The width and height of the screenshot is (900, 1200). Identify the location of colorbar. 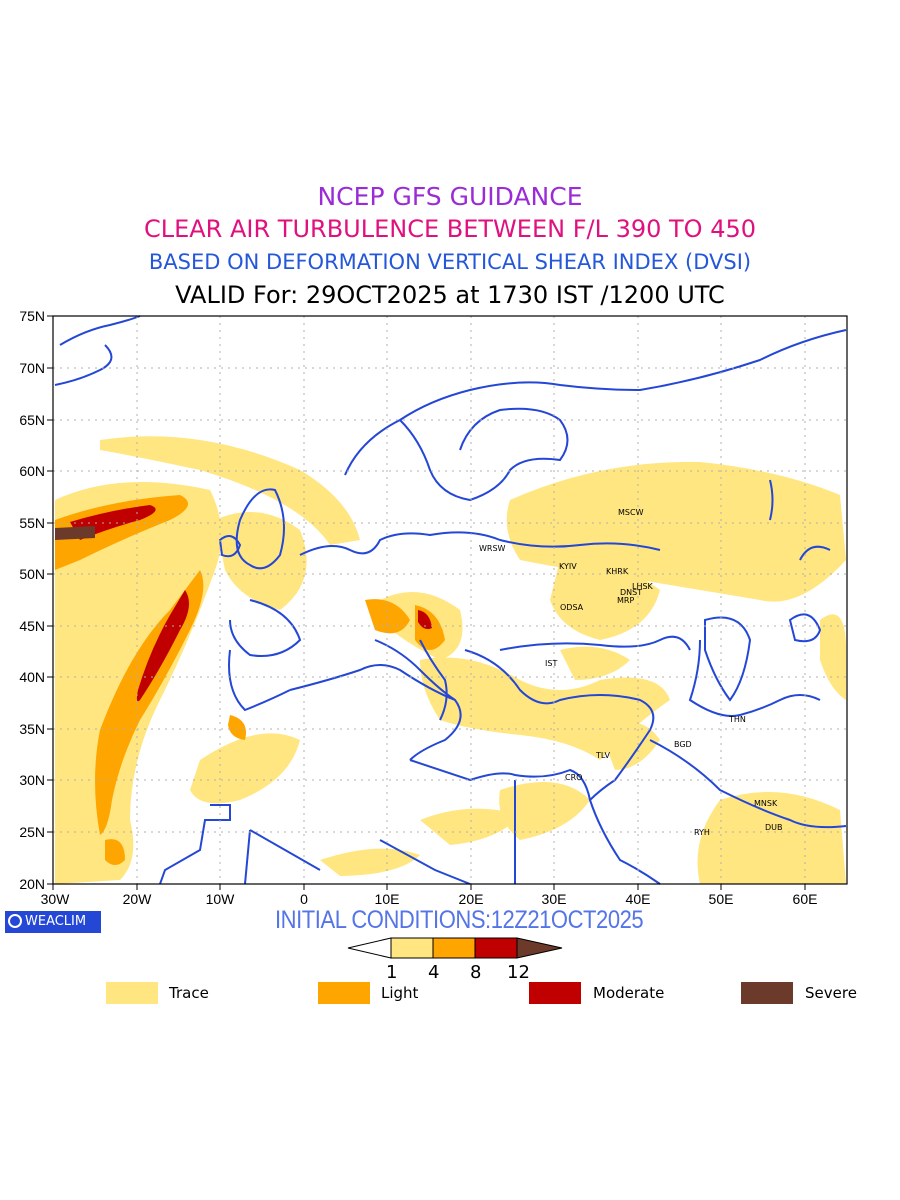
(455, 948).